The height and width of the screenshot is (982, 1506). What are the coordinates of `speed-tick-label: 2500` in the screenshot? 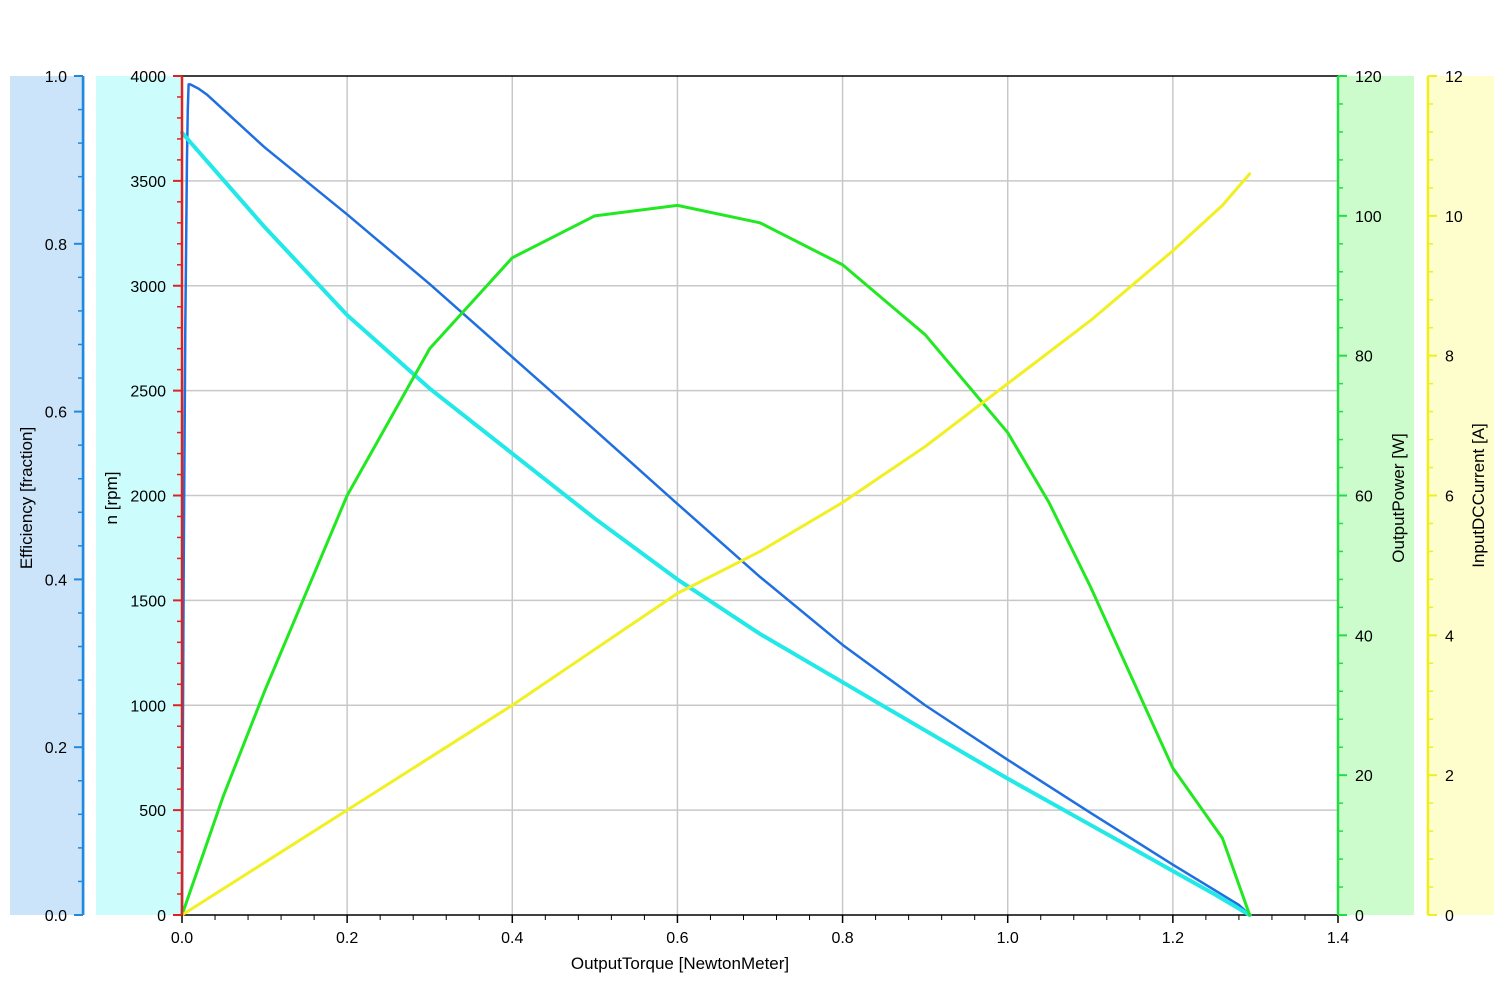 It's located at (148, 392).